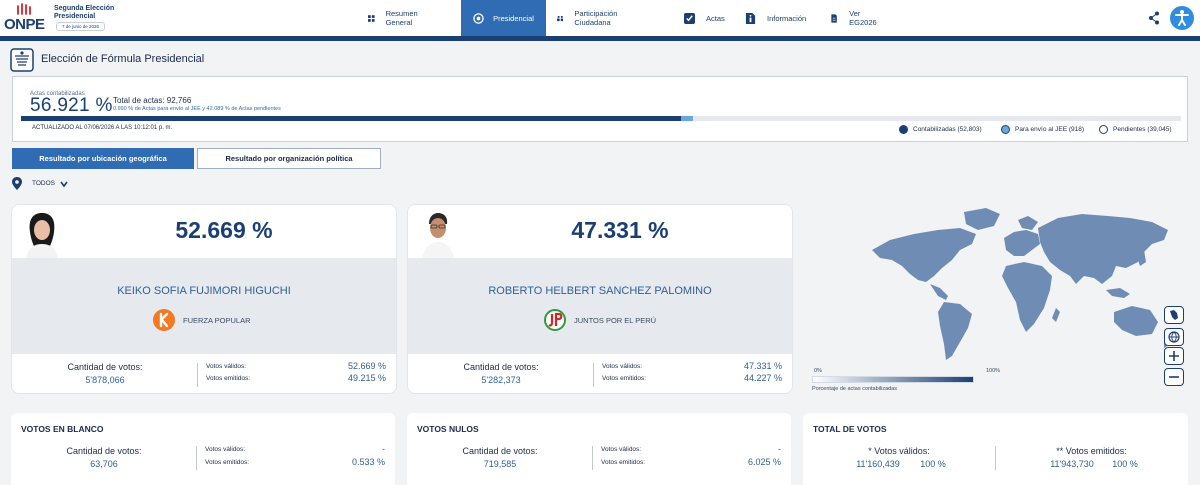 The width and height of the screenshot is (1200, 485). What do you see at coordinates (692, 378) in the screenshot?
I see `emitted-votes-row: Votos emitidos: 44.227 %` at bounding box center [692, 378].